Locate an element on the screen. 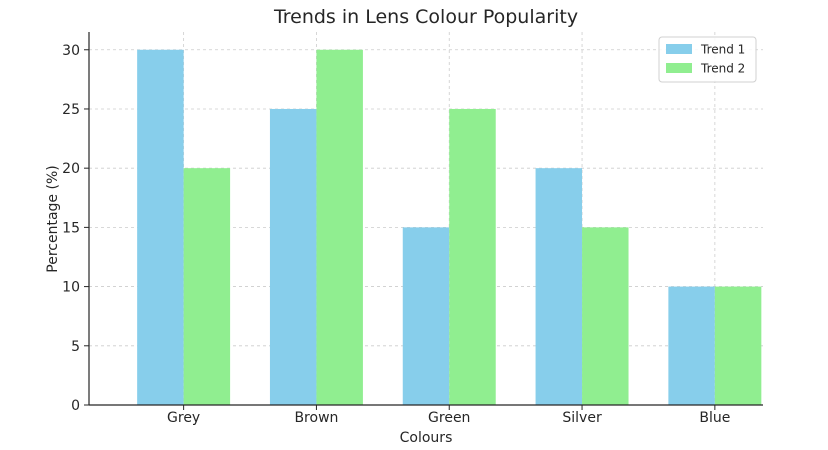 The image size is (828, 450). y-tick-label: 5 is located at coordinates (75, 347).